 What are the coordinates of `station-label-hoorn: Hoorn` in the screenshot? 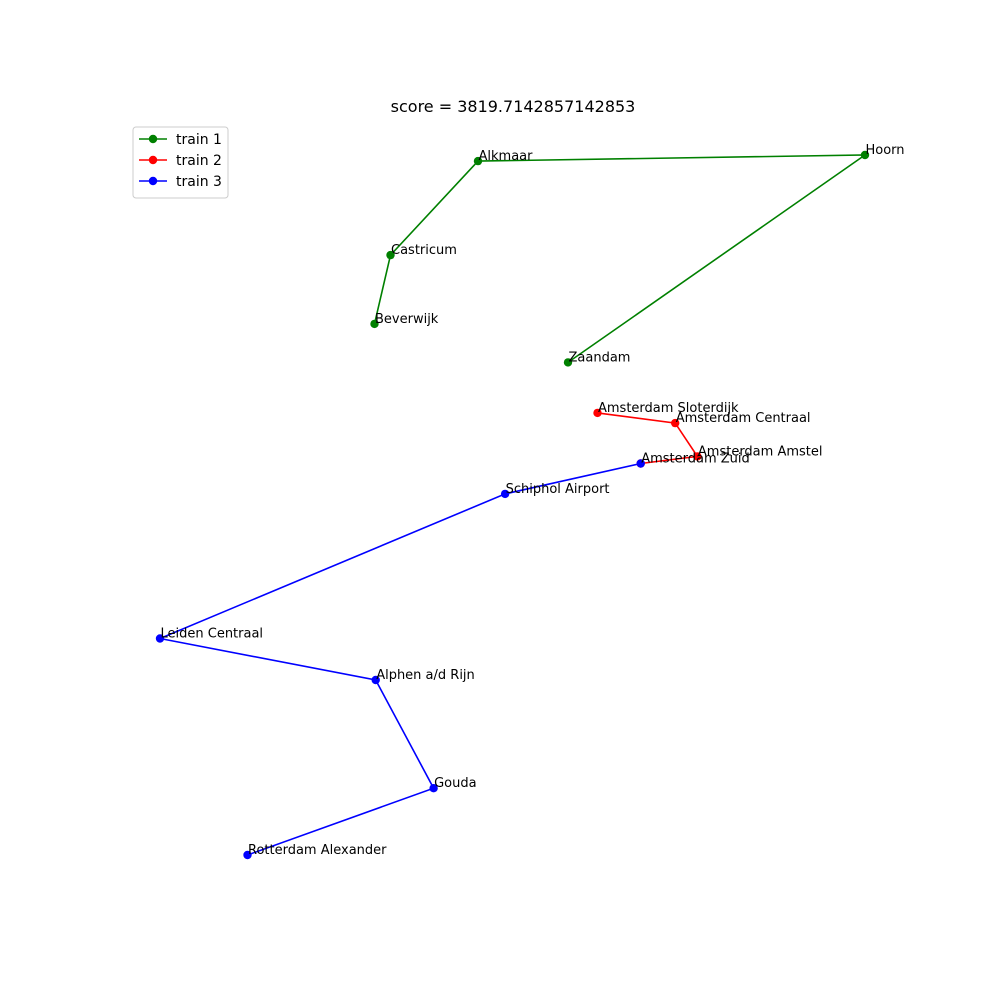 It's located at (885, 150).